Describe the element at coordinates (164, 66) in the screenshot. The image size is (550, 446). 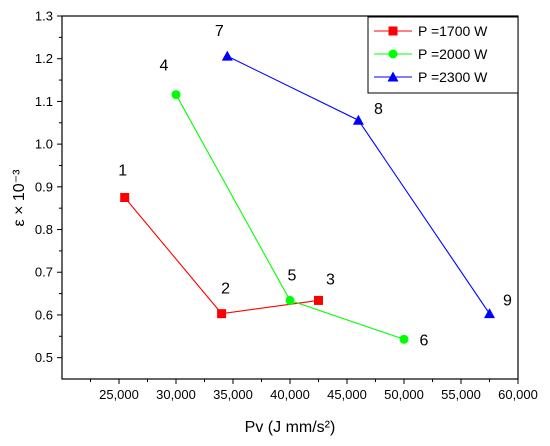
I see `point-label: 4` at that location.